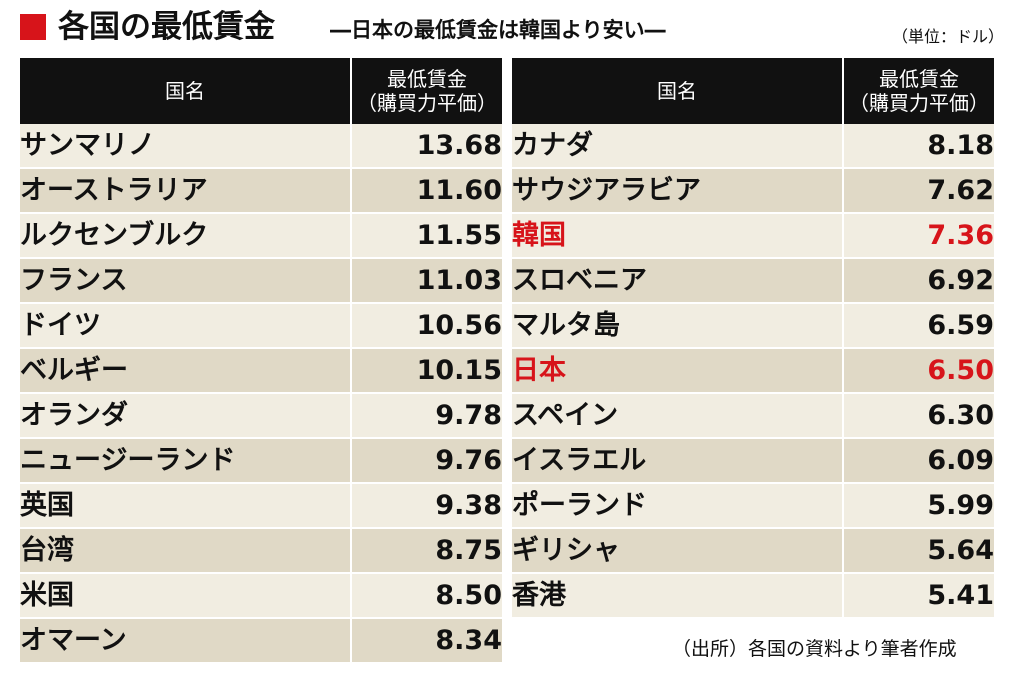 The height and width of the screenshot is (676, 1024). I want to click on country-cell: イスラエル, so click(678, 461).